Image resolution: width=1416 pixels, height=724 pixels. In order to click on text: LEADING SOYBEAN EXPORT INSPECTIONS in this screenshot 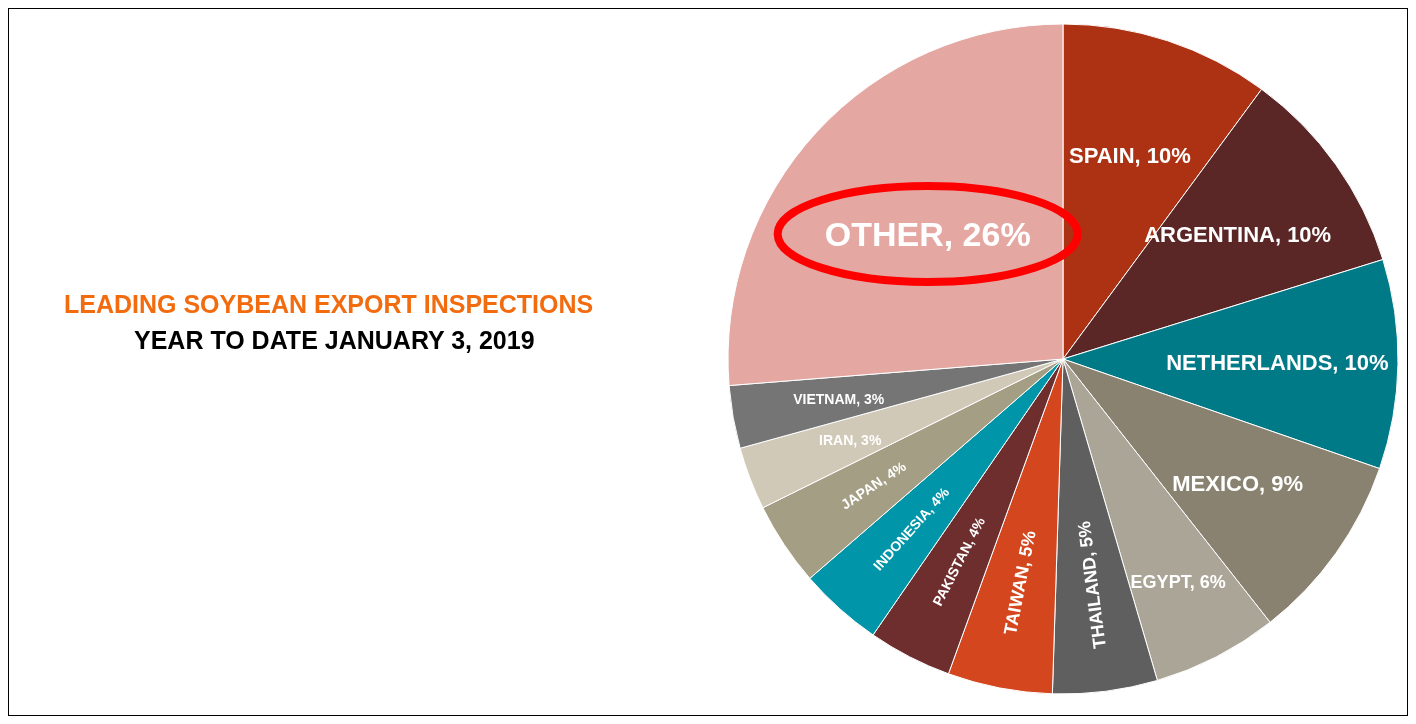, I will do `click(329, 303)`.